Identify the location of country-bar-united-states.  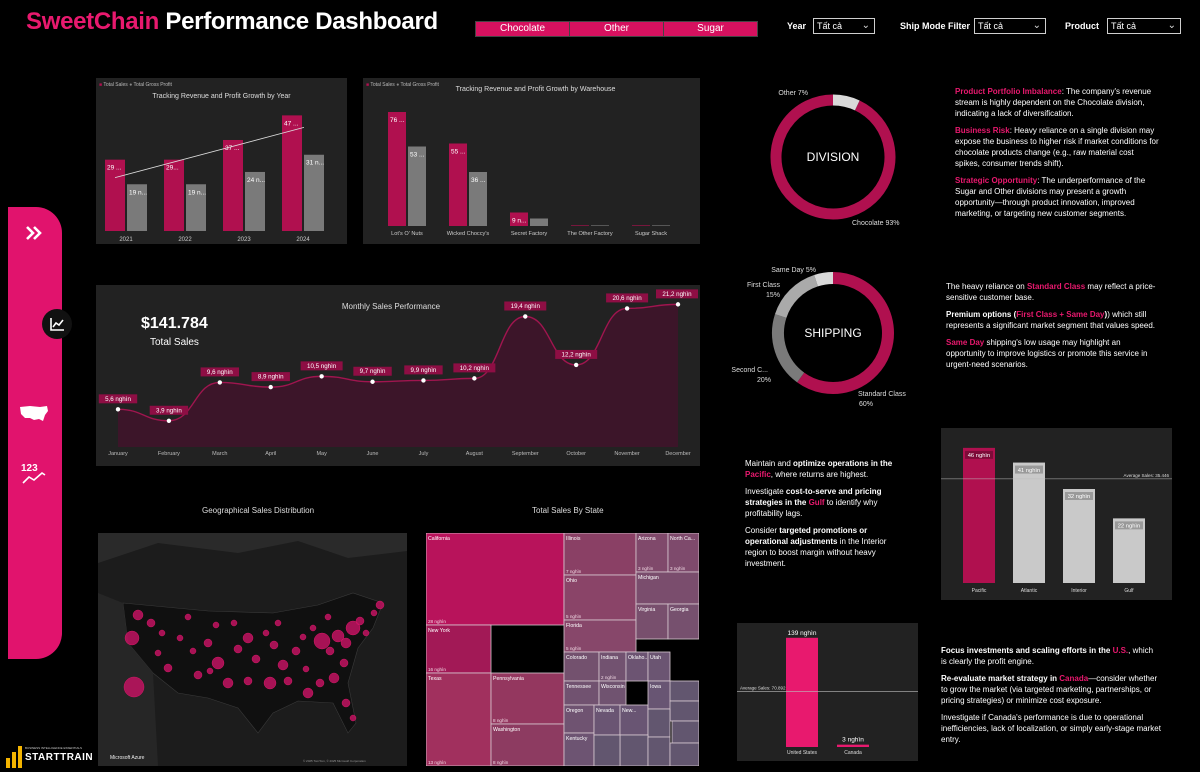
(802, 692).